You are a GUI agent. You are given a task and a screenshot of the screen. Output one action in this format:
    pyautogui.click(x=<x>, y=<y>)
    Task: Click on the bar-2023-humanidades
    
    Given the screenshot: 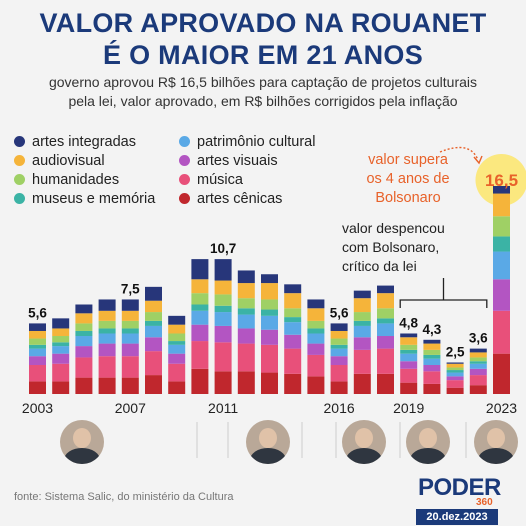 What is the action you would take?
    pyautogui.click(x=501, y=226)
    